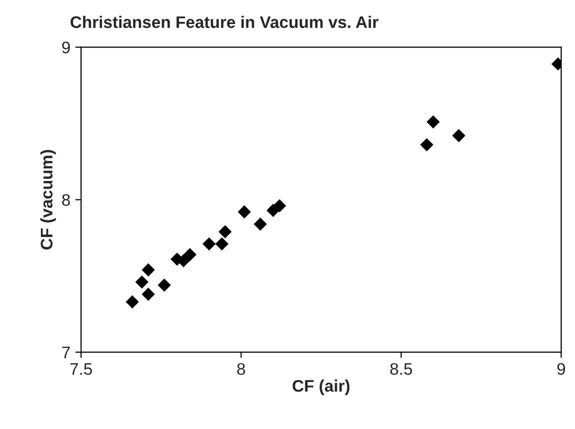 The image size is (575, 429). Describe the element at coordinates (66, 200) in the screenshot. I see `y-tick-label: 8` at that location.